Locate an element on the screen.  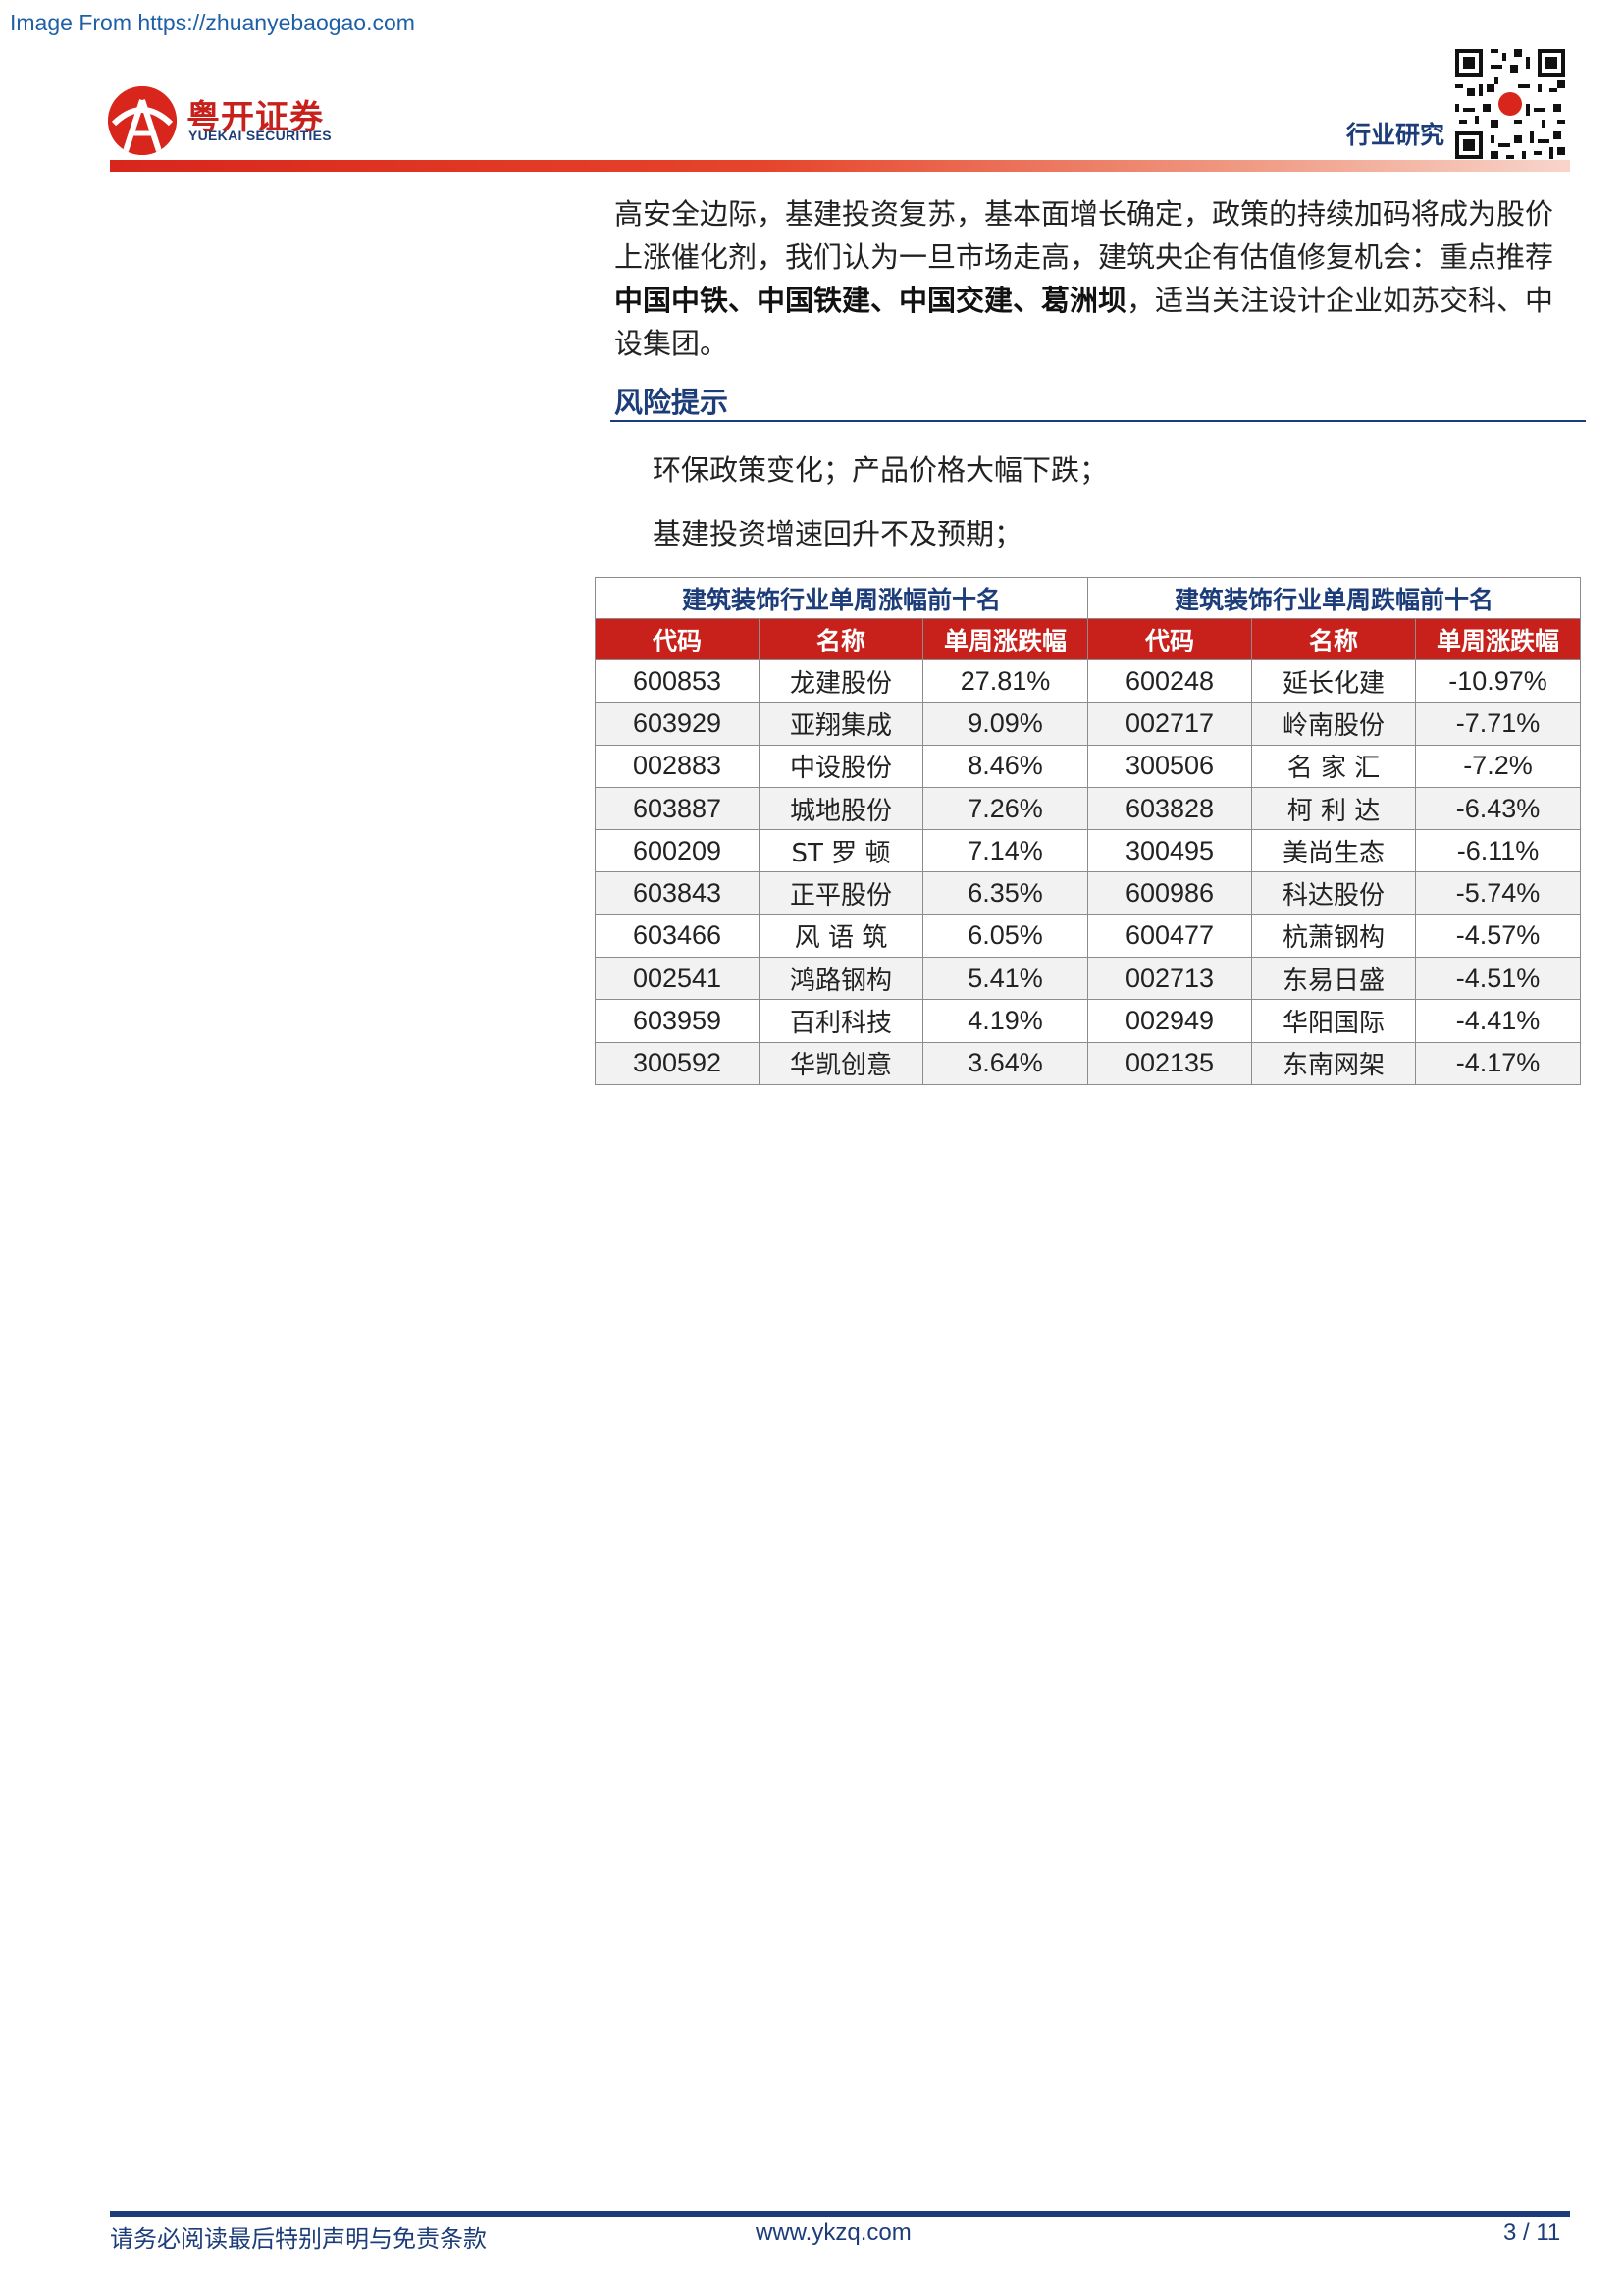
loser-change-cell: -6.11% is located at coordinates (1498, 851).